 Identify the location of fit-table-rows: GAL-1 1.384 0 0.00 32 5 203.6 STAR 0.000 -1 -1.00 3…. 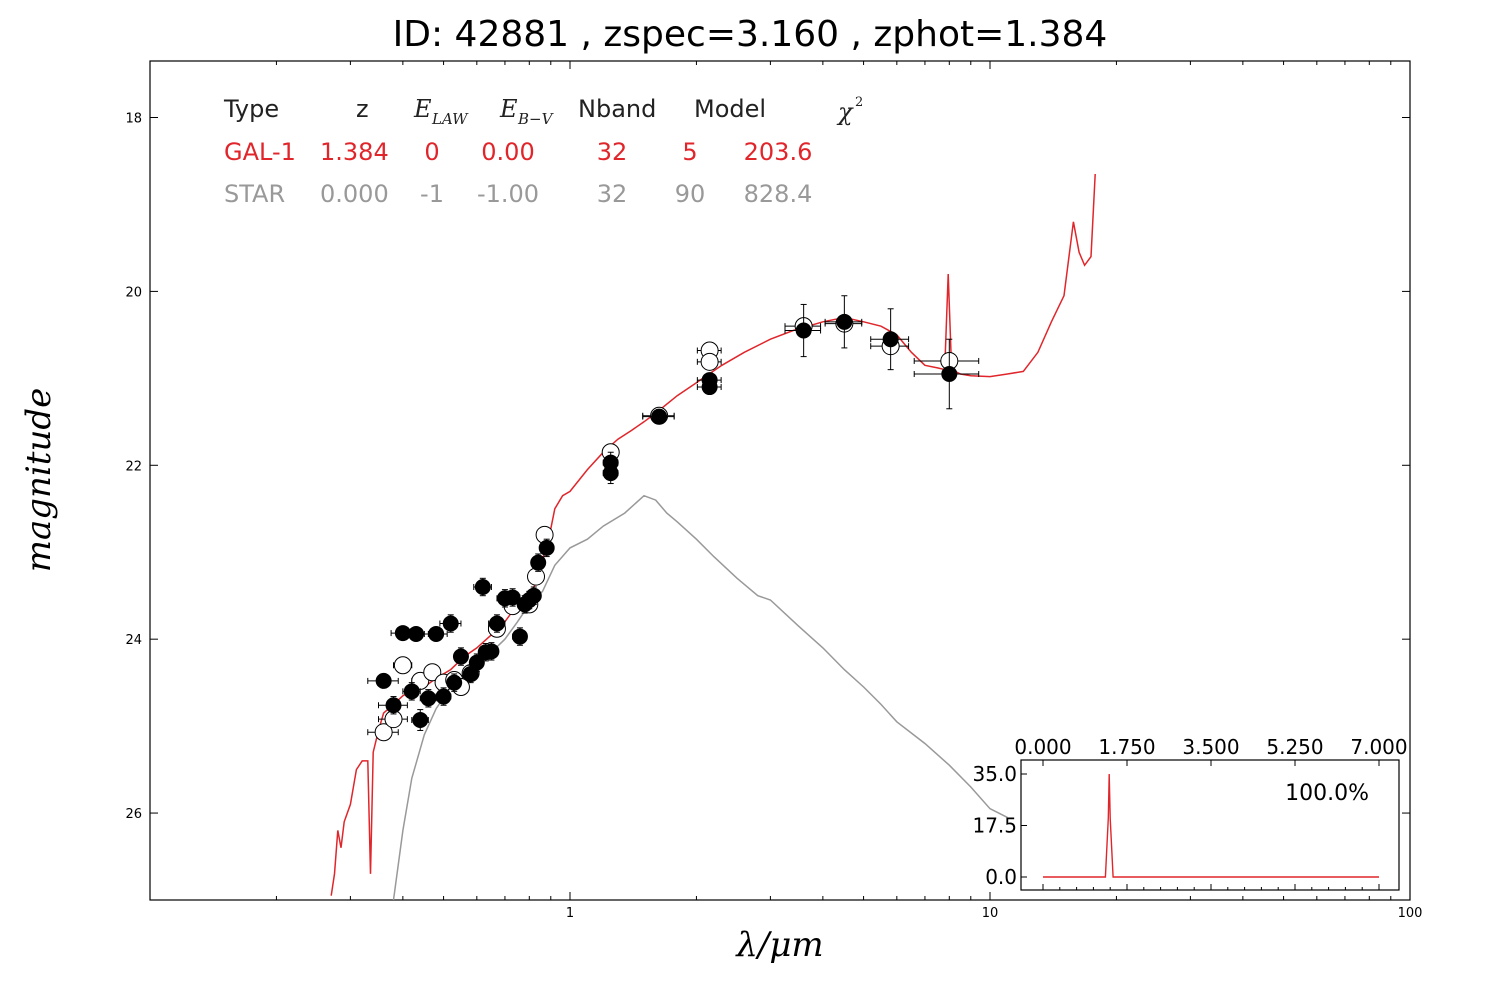
(518, 173).